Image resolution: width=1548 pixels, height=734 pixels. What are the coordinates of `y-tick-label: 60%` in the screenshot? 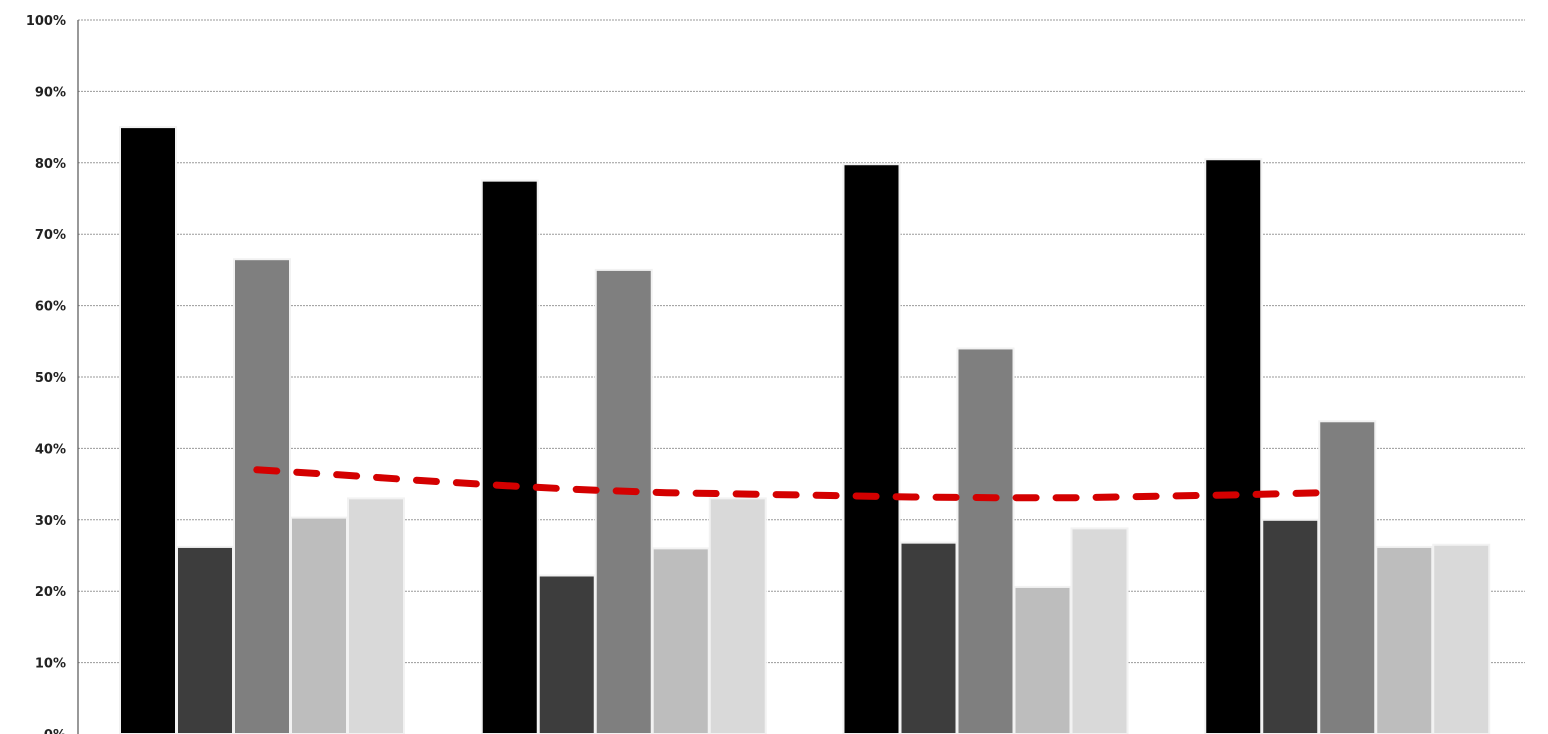 It's located at (50, 307).